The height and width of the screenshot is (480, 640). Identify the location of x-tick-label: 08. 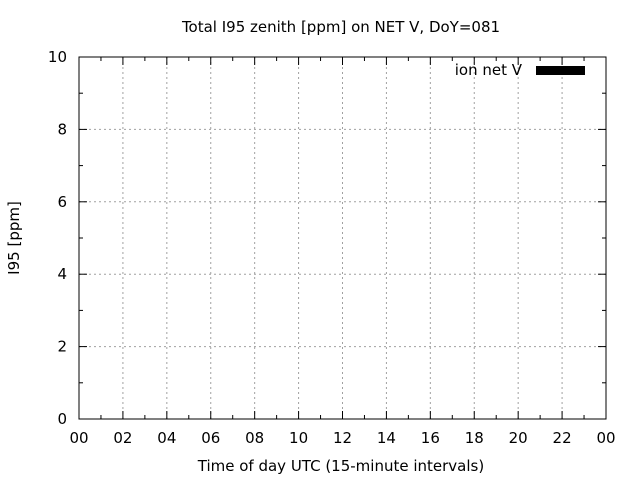
(254, 438).